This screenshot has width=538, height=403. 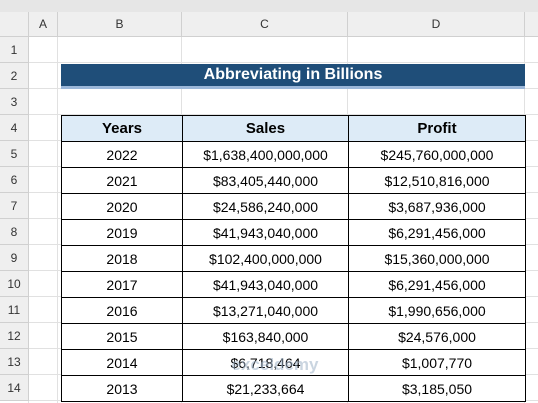 I want to click on table-cell: $83,405,440,000, so click(x=265, y=180).